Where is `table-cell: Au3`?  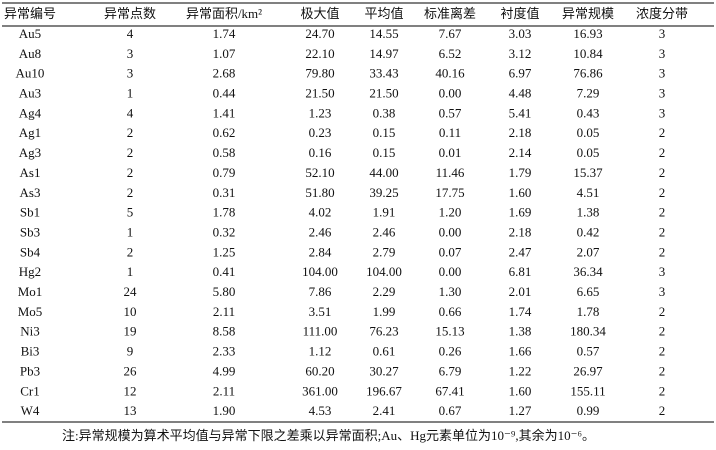
table-cell: Au3 is located at coordinates (30, 93).